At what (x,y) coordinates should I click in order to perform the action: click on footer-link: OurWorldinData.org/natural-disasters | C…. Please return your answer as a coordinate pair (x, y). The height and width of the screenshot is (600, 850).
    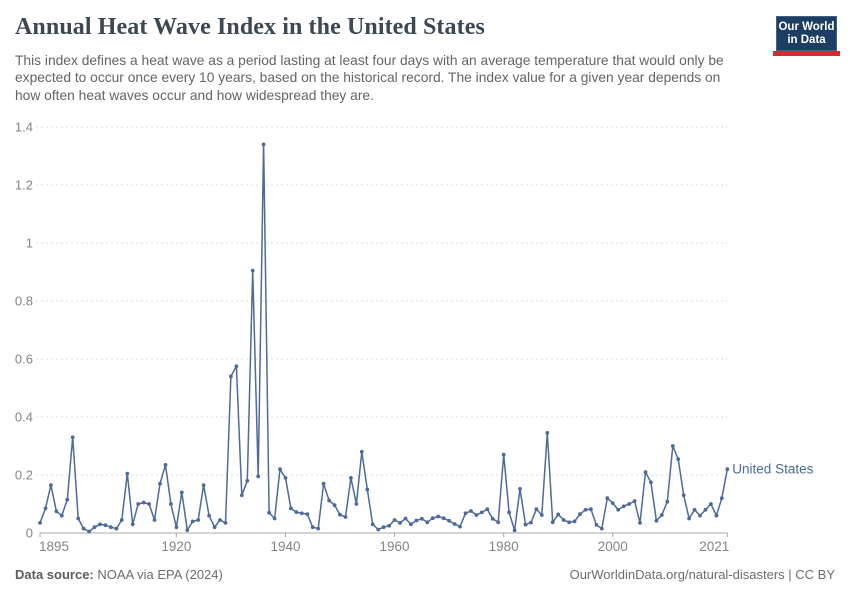
    Looking at the image, I should click on (702, 574).